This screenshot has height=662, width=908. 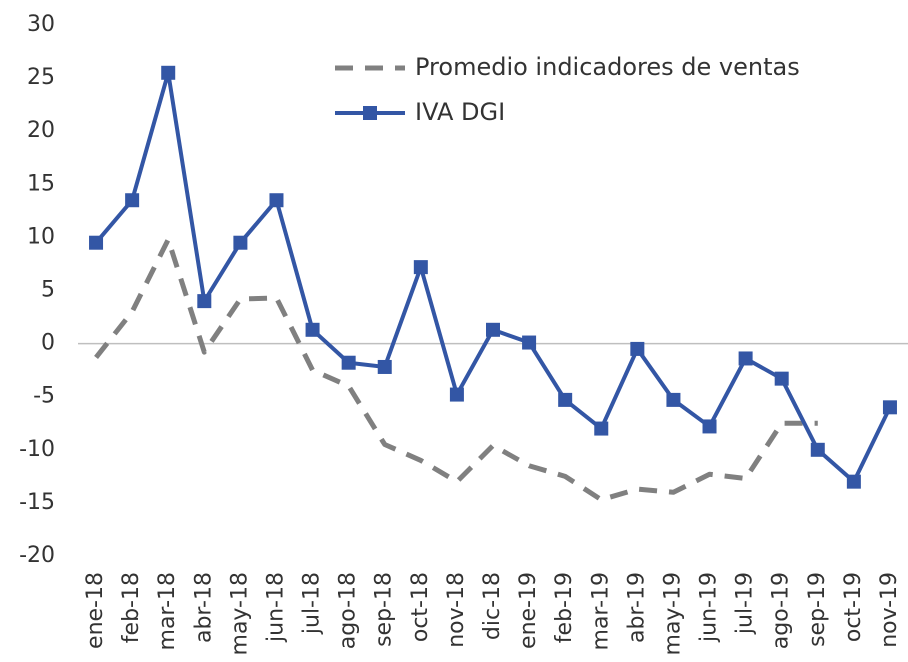 What do you see at coordinates (44, 396) in the screenshot?
I see `y-tick-label: -5` at bounding box center [44, 396].